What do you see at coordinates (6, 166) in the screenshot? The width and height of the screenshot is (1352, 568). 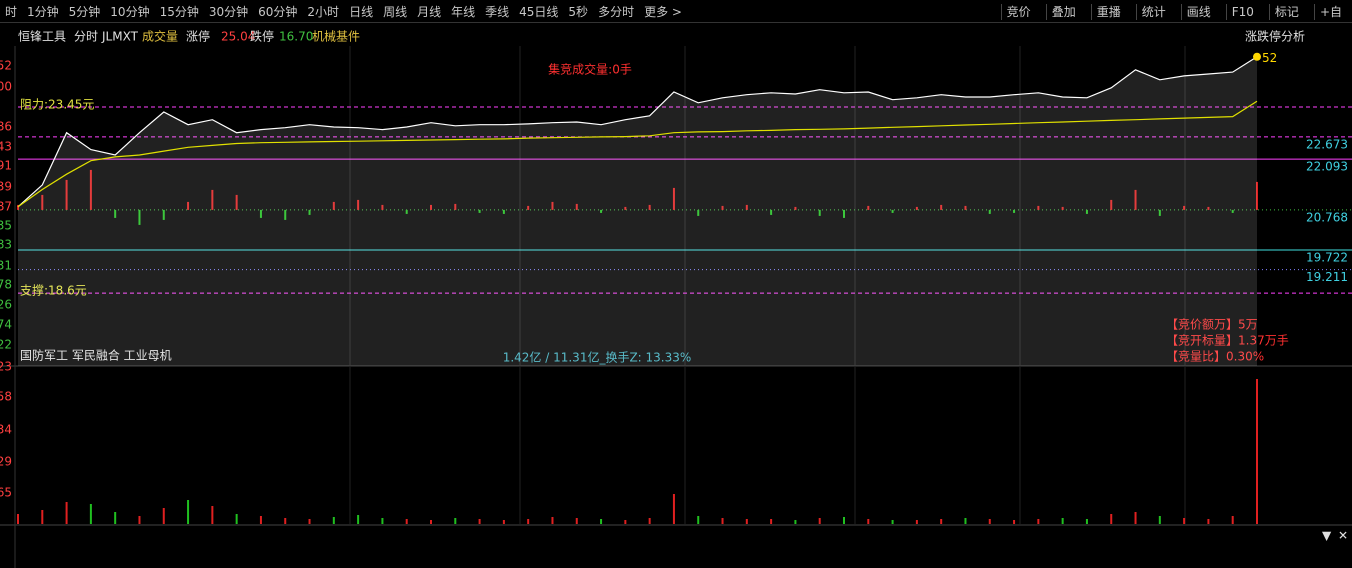 I see `axis-label: 91` at bounding box center [6, 166].